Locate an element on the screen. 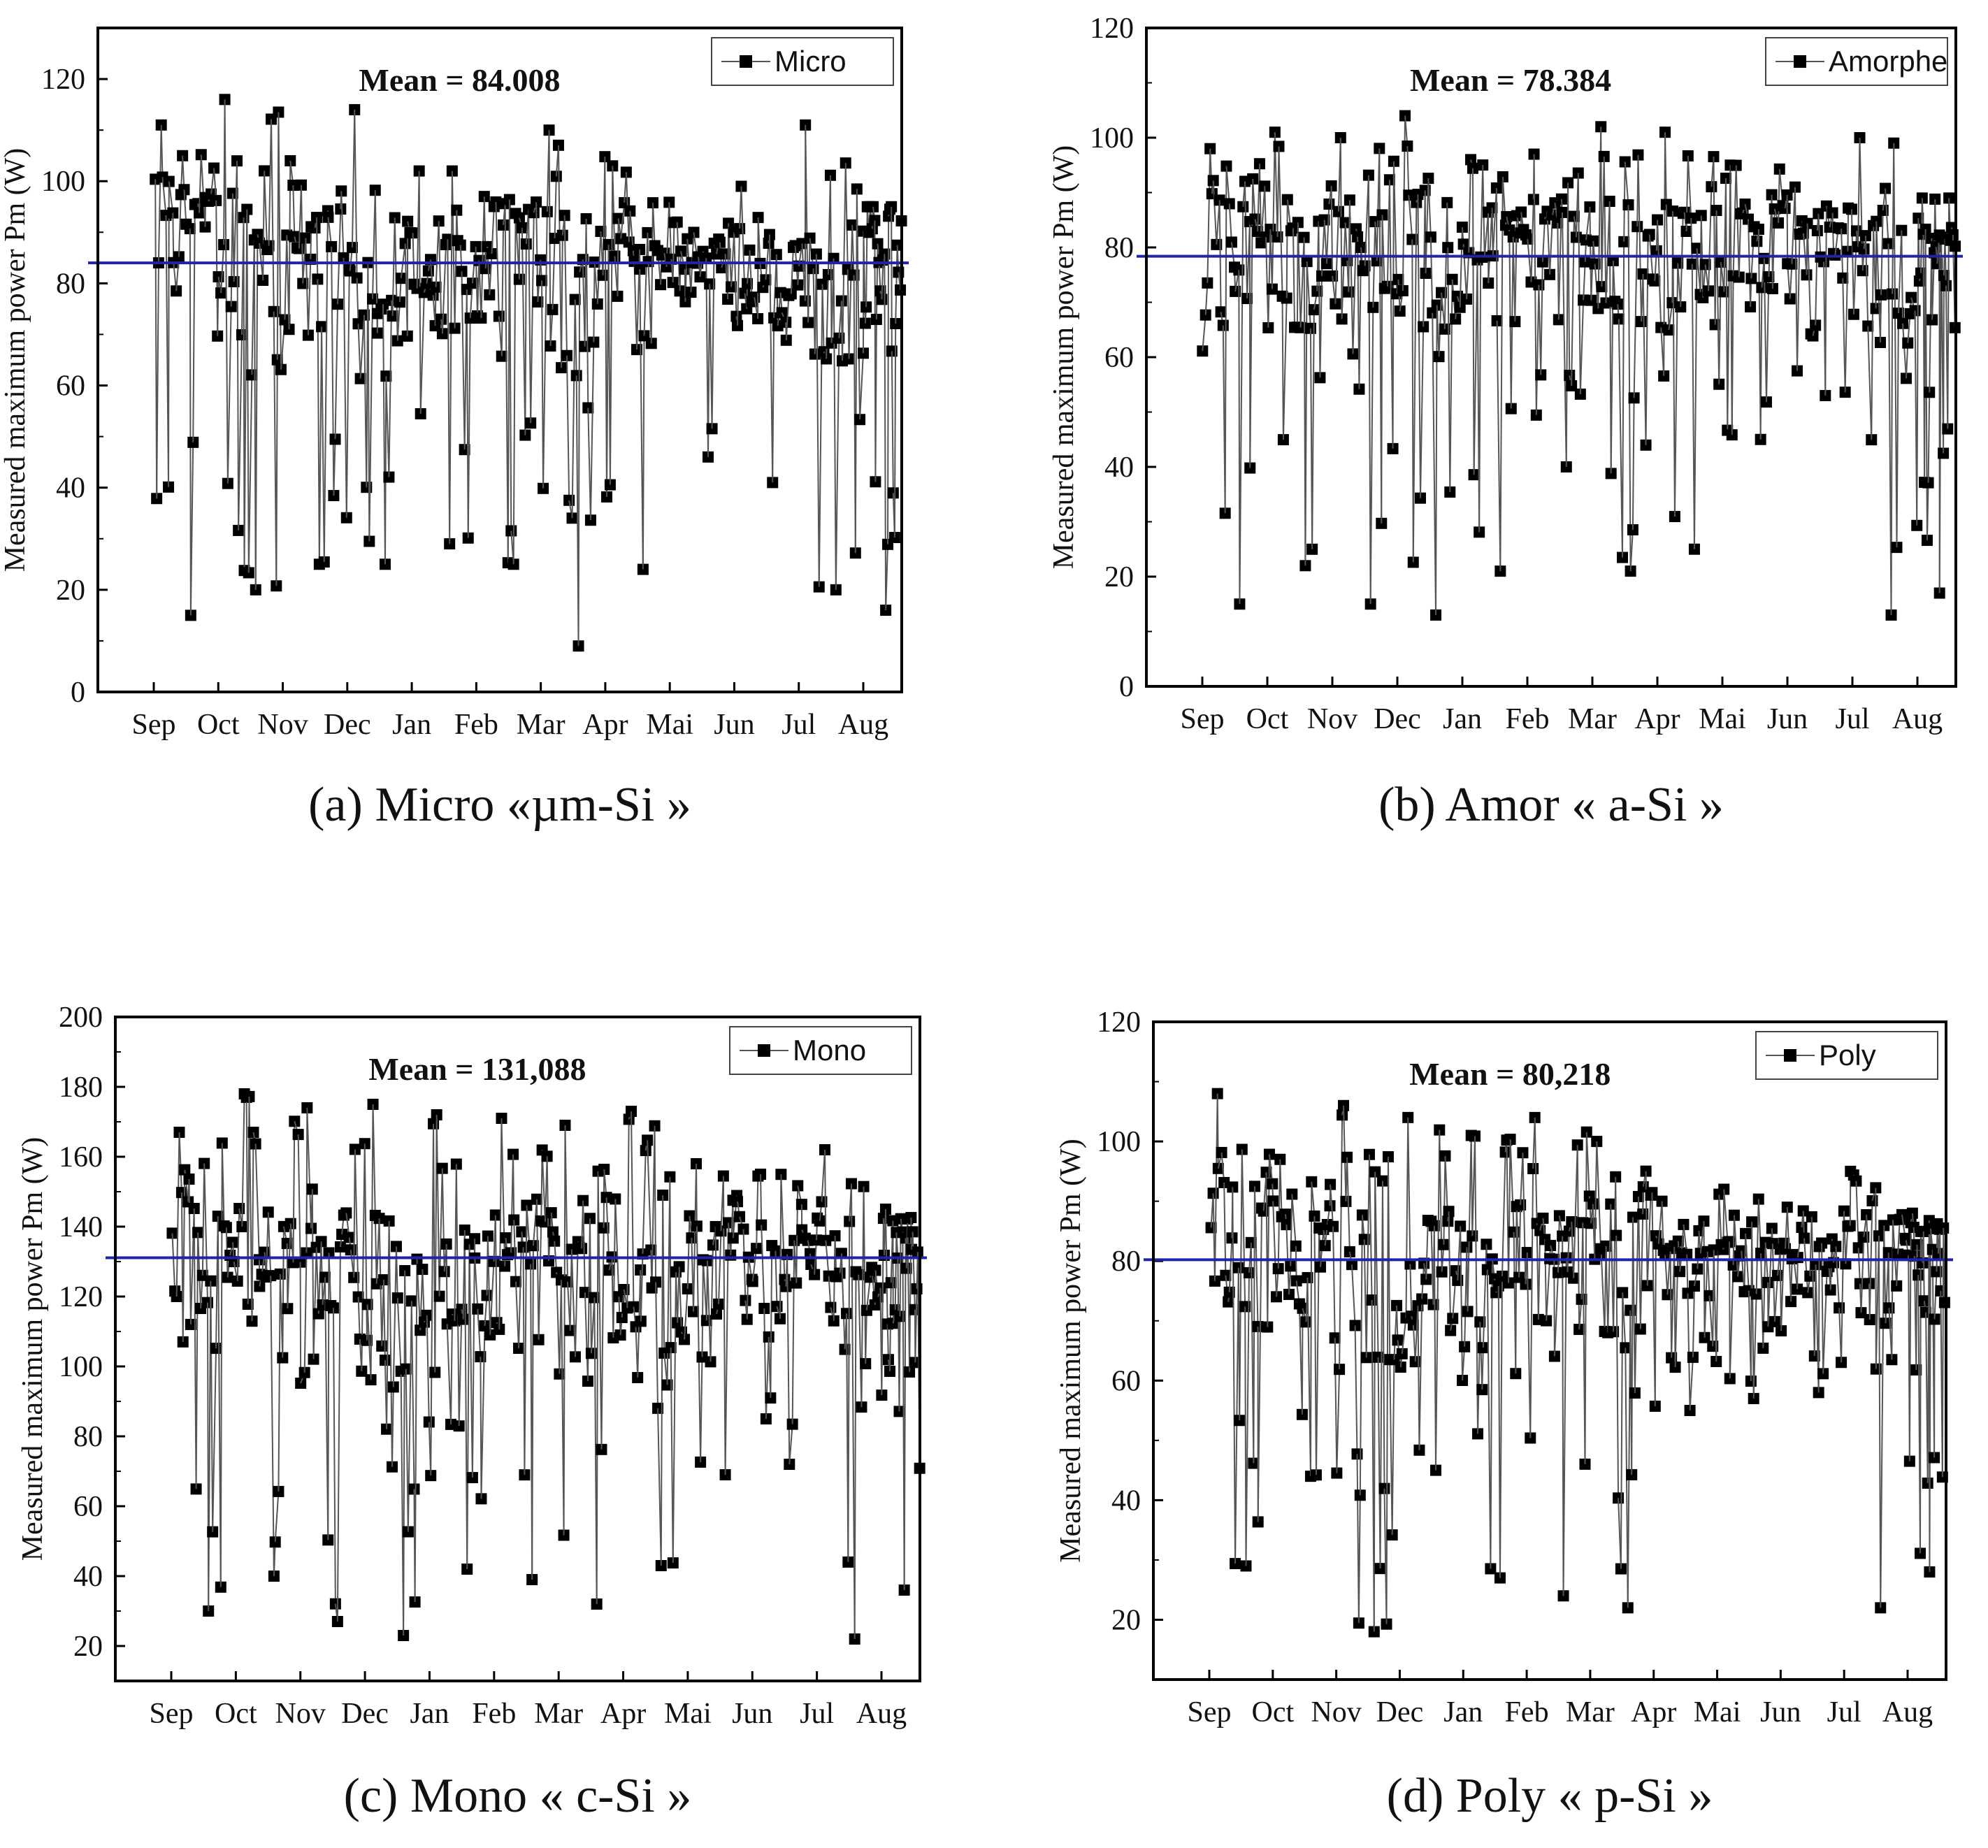 The width and height of the screenshot is (1988, 1848). x-tick-label-a-4: Jan is located at coordinates (411, 725).